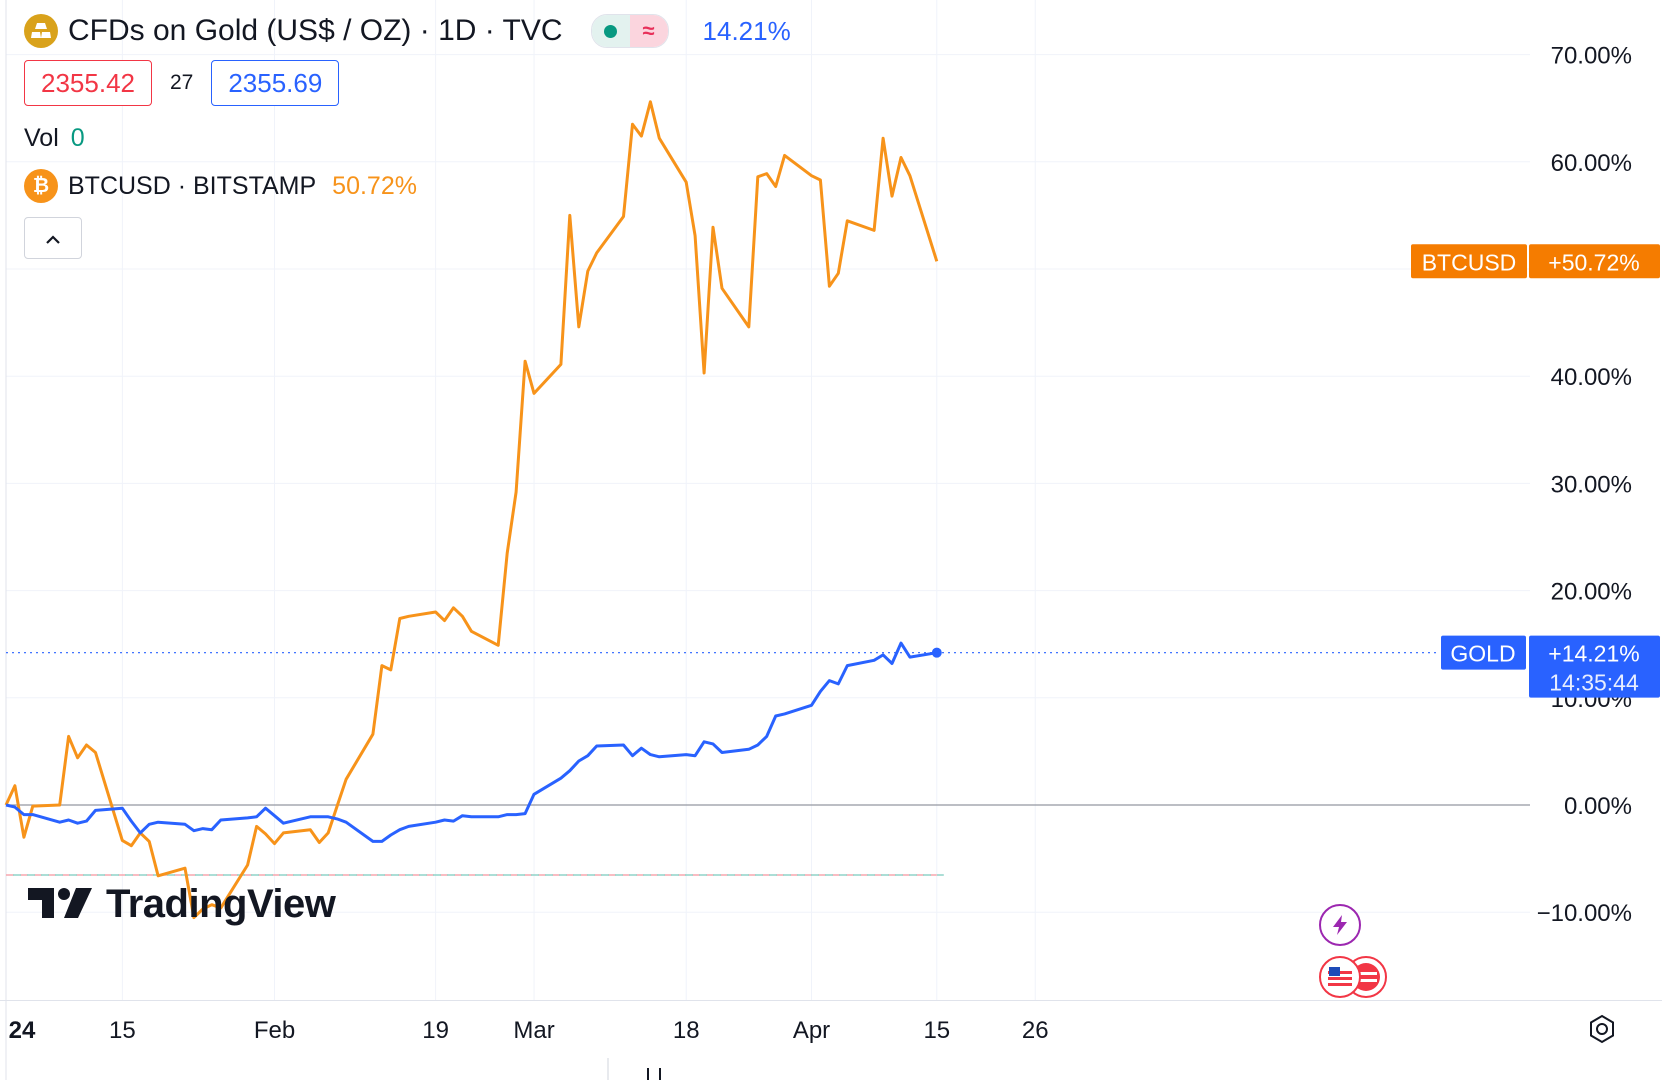  I want to click on btc-value-marker-bg, so click(1594, 261).